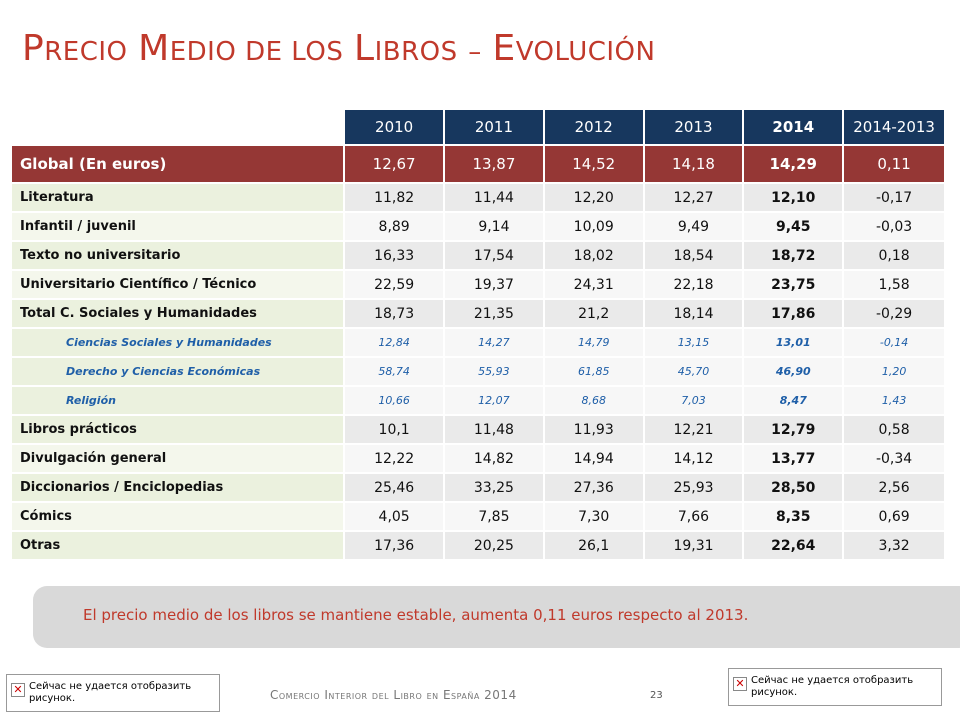 This screenshot has height=720, width=960. I want to click on table-cell: 10,66, so click(394, 400).